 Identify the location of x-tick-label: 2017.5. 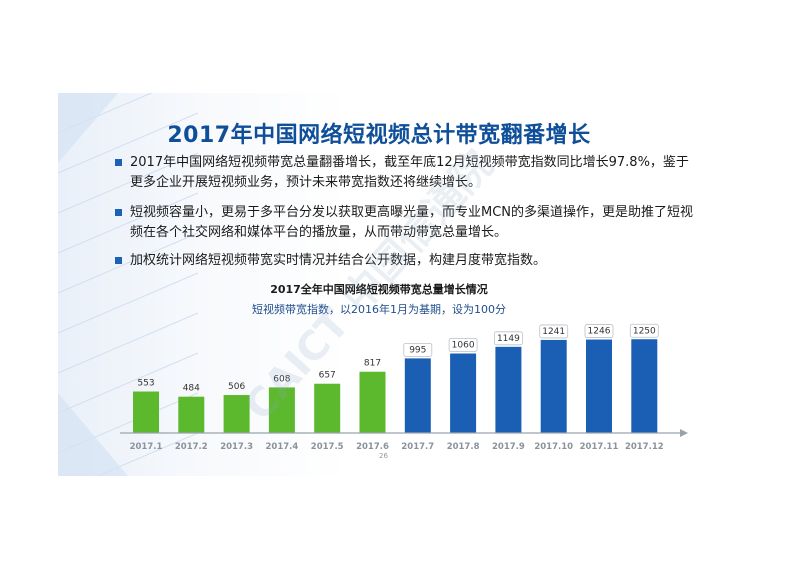
(327, 447).